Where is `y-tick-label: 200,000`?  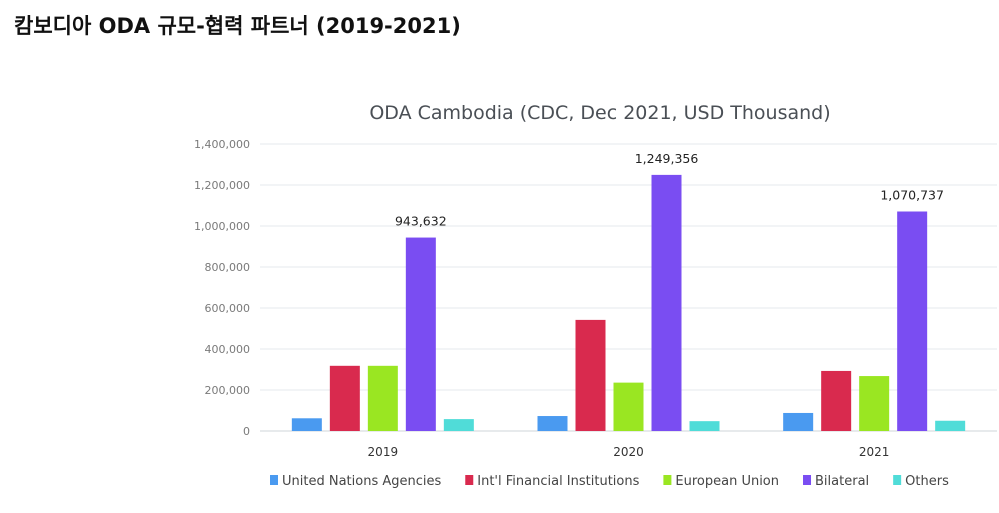
y-tick-label: 200,000 is located at coordinates (228, 390).